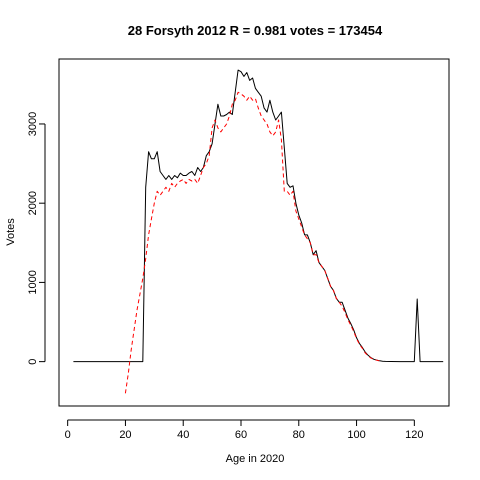 This screenshot has height=480, width=480. I want to click on x-tick-label: 40, so click(183, 435).